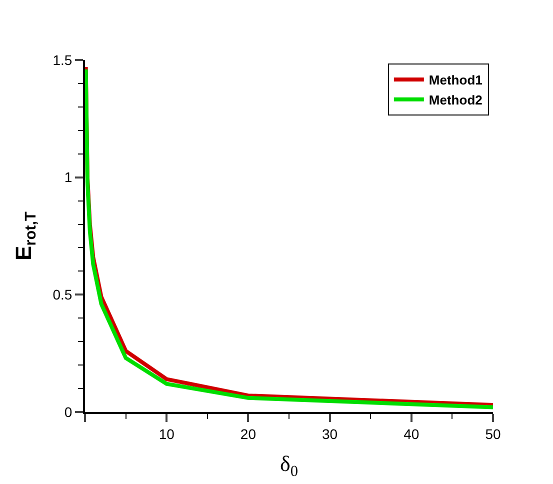  I want to click on x-tick-label: 10, so click(166, 434).